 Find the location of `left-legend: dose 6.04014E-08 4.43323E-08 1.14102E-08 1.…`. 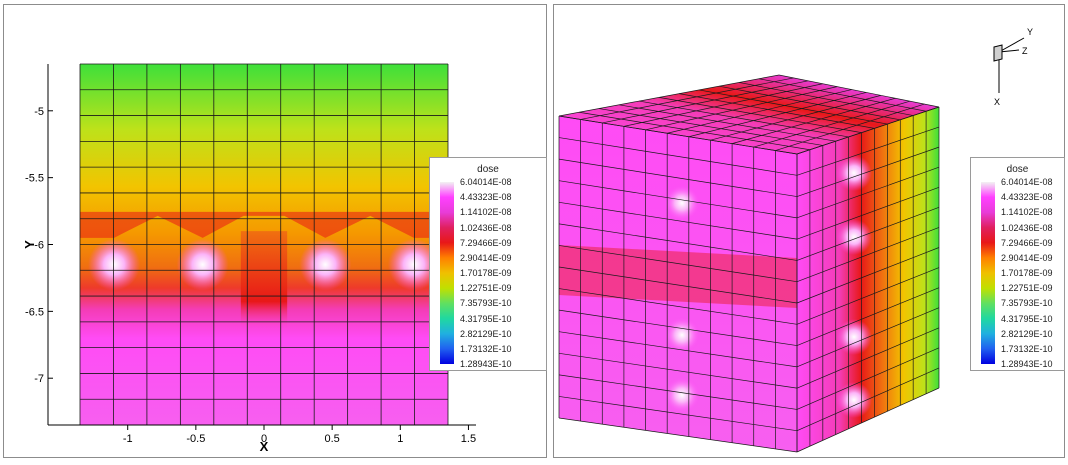

left-legend: dose 6.04014E-08 4.43323E-08 1.14102E-08 1.… is located at coordinates (488, 264).